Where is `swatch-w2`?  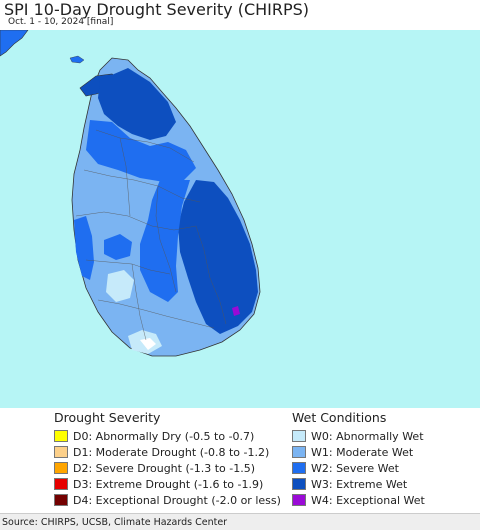 swatch-w2 is located at coordinates (299, 468).